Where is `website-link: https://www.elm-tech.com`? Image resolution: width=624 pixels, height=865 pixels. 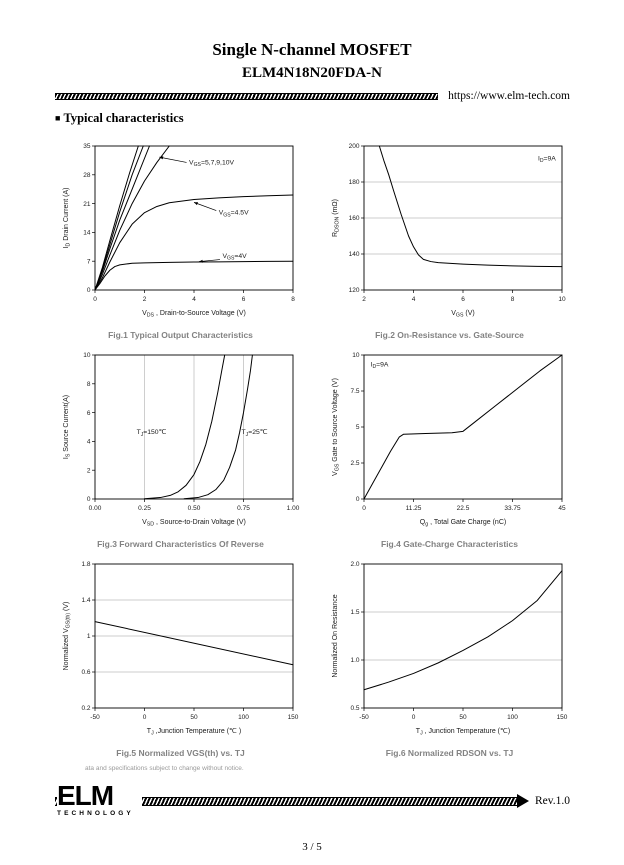
website-link: https://www.elm-tech.com is located at coordinates (509, 96).